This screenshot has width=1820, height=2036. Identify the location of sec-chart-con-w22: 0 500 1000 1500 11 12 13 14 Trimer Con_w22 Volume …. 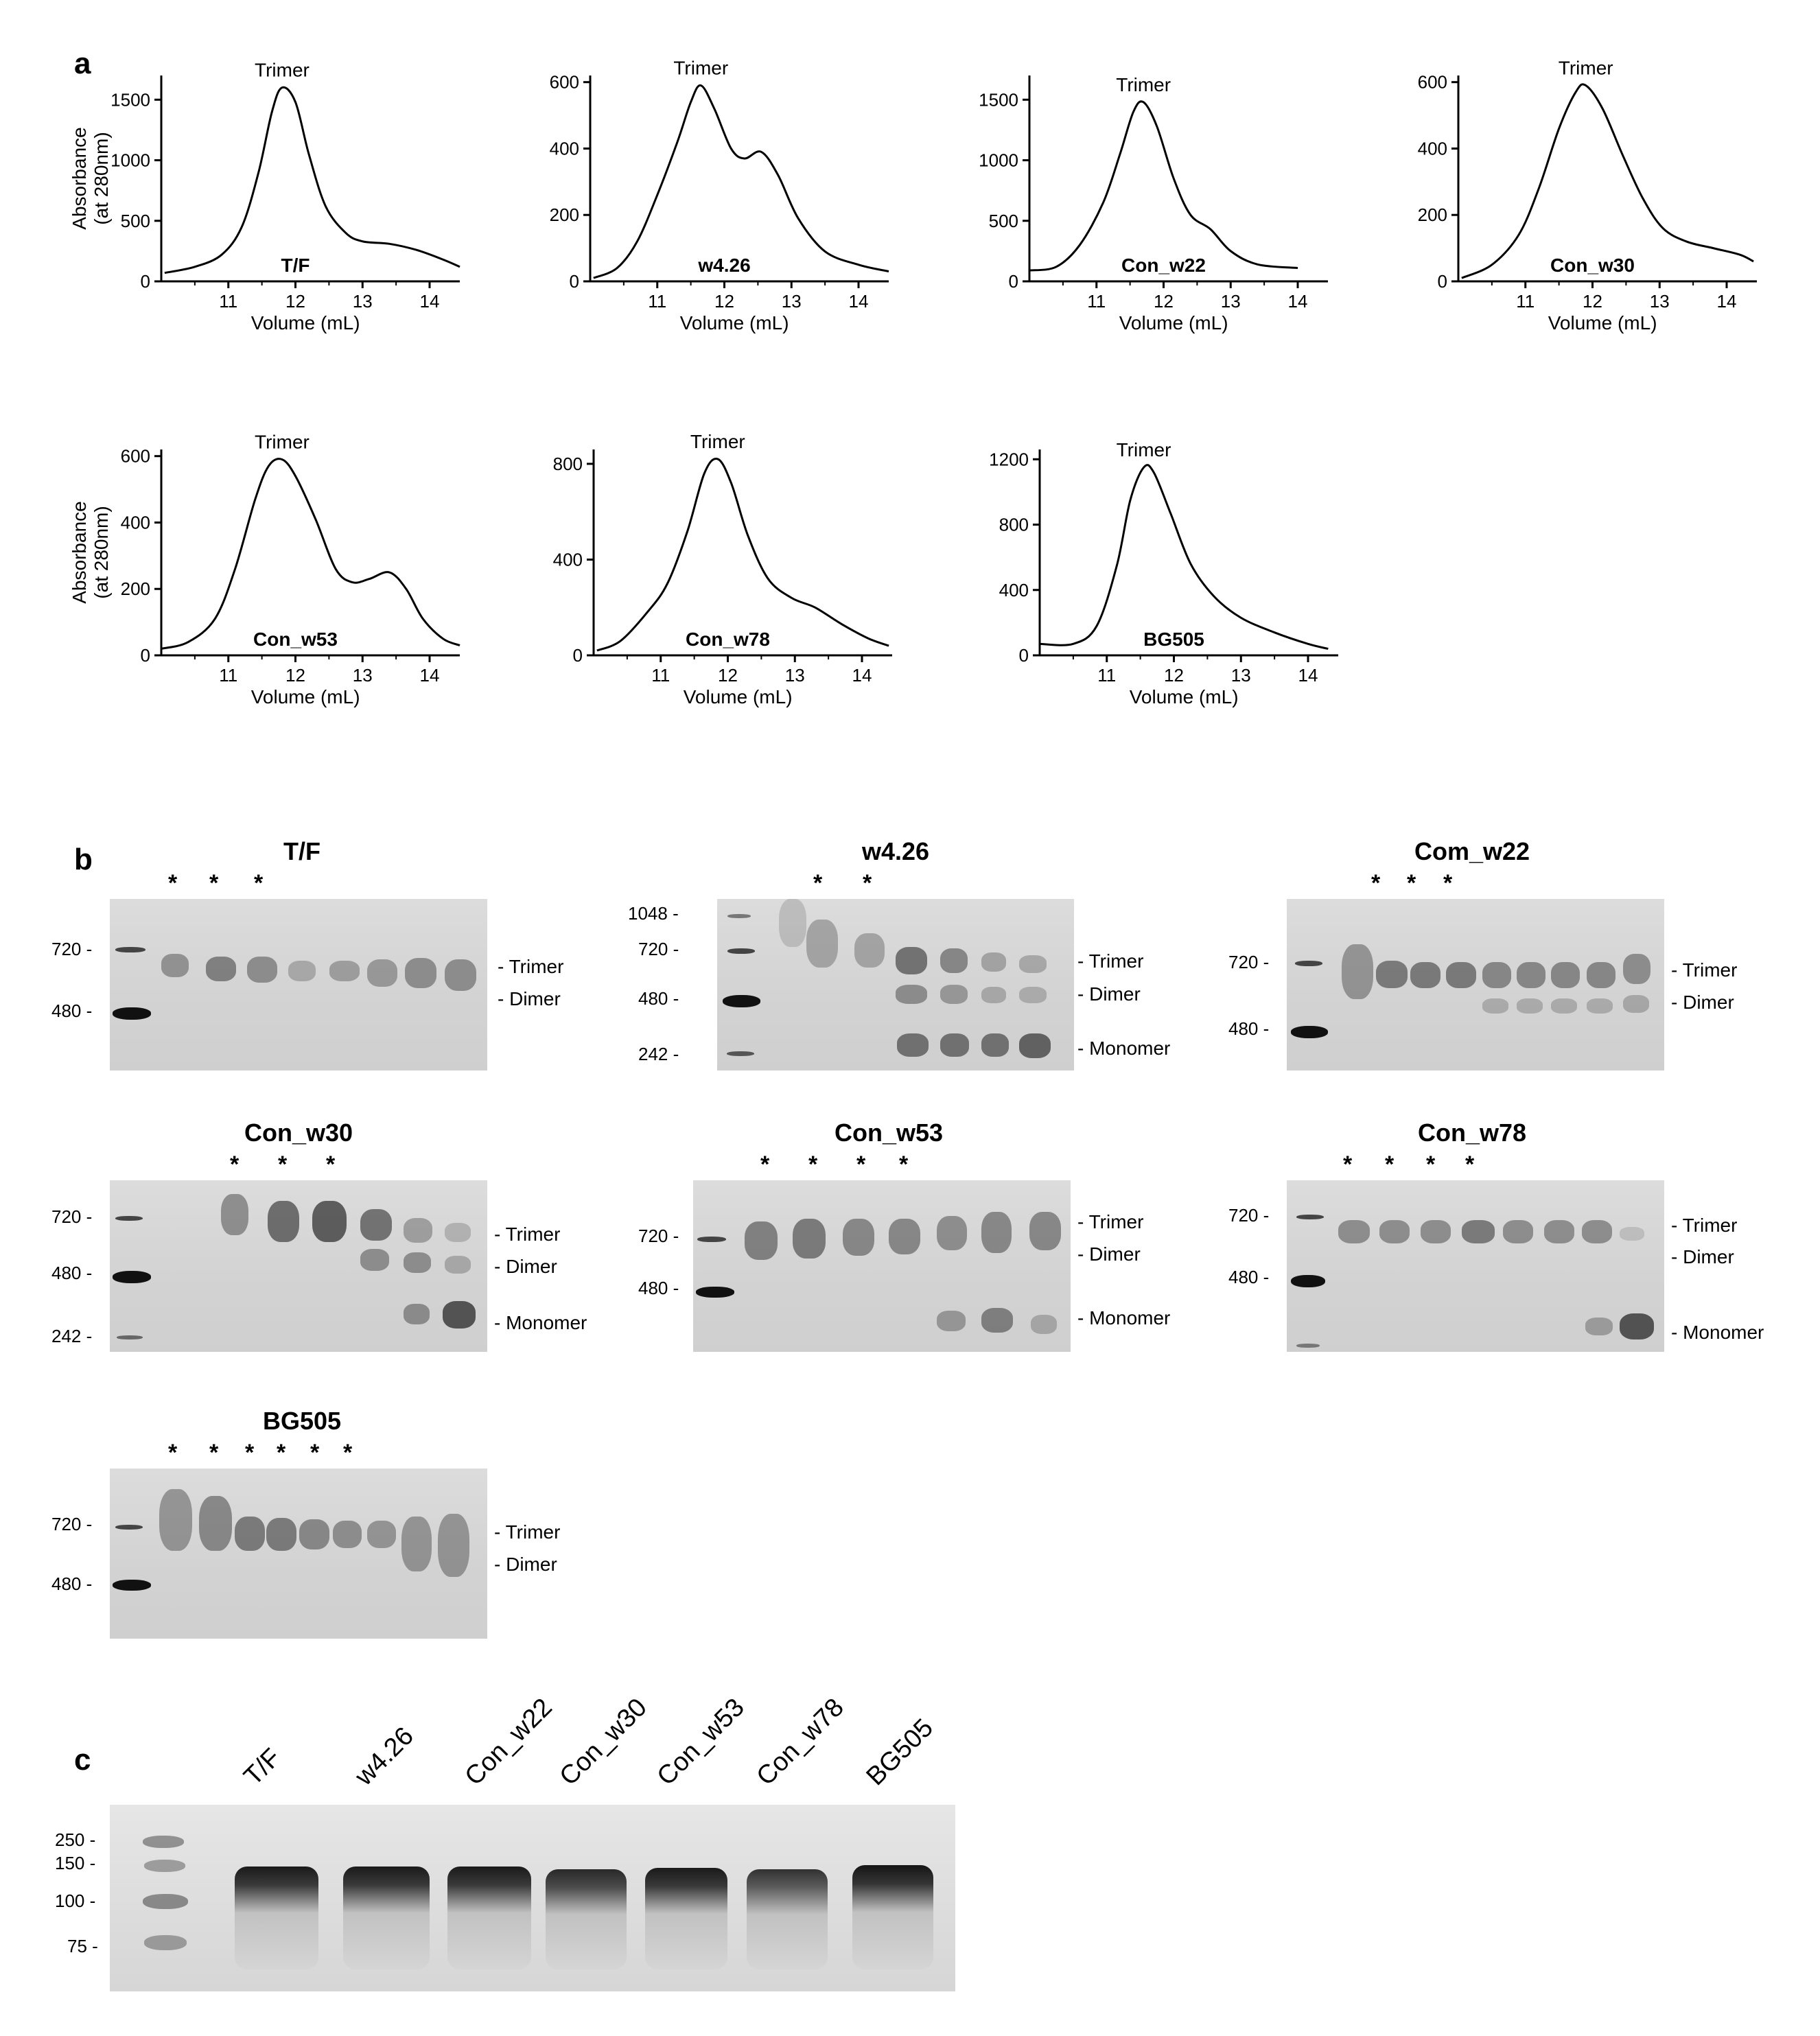
(1122, 199).